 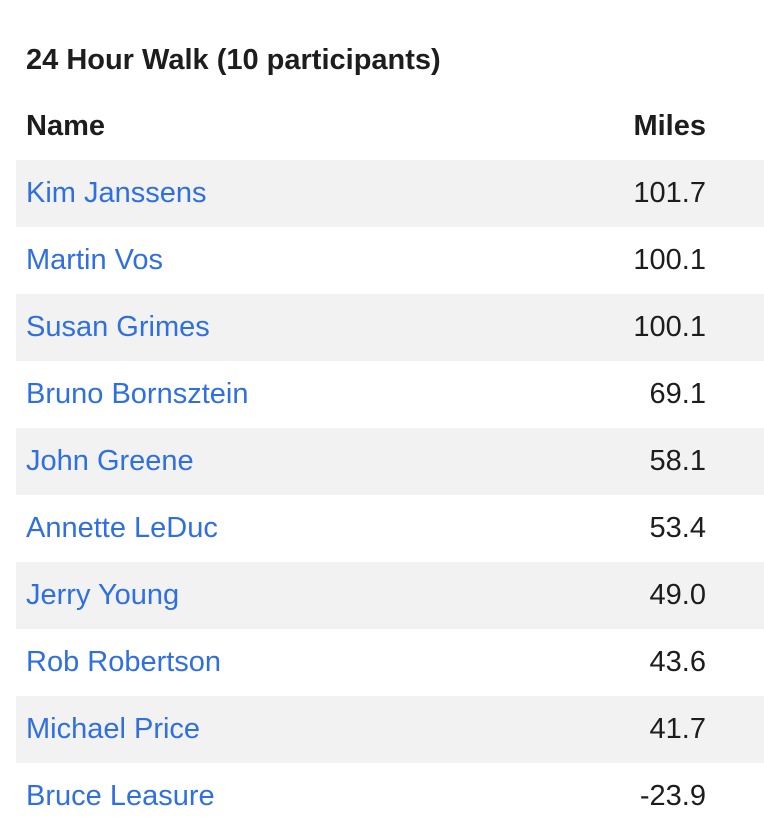 What do you see at coordinates (120, 796) in the screenshot?
I see `participant-link: Bruce Leasure` at bounding box center [120, 796].